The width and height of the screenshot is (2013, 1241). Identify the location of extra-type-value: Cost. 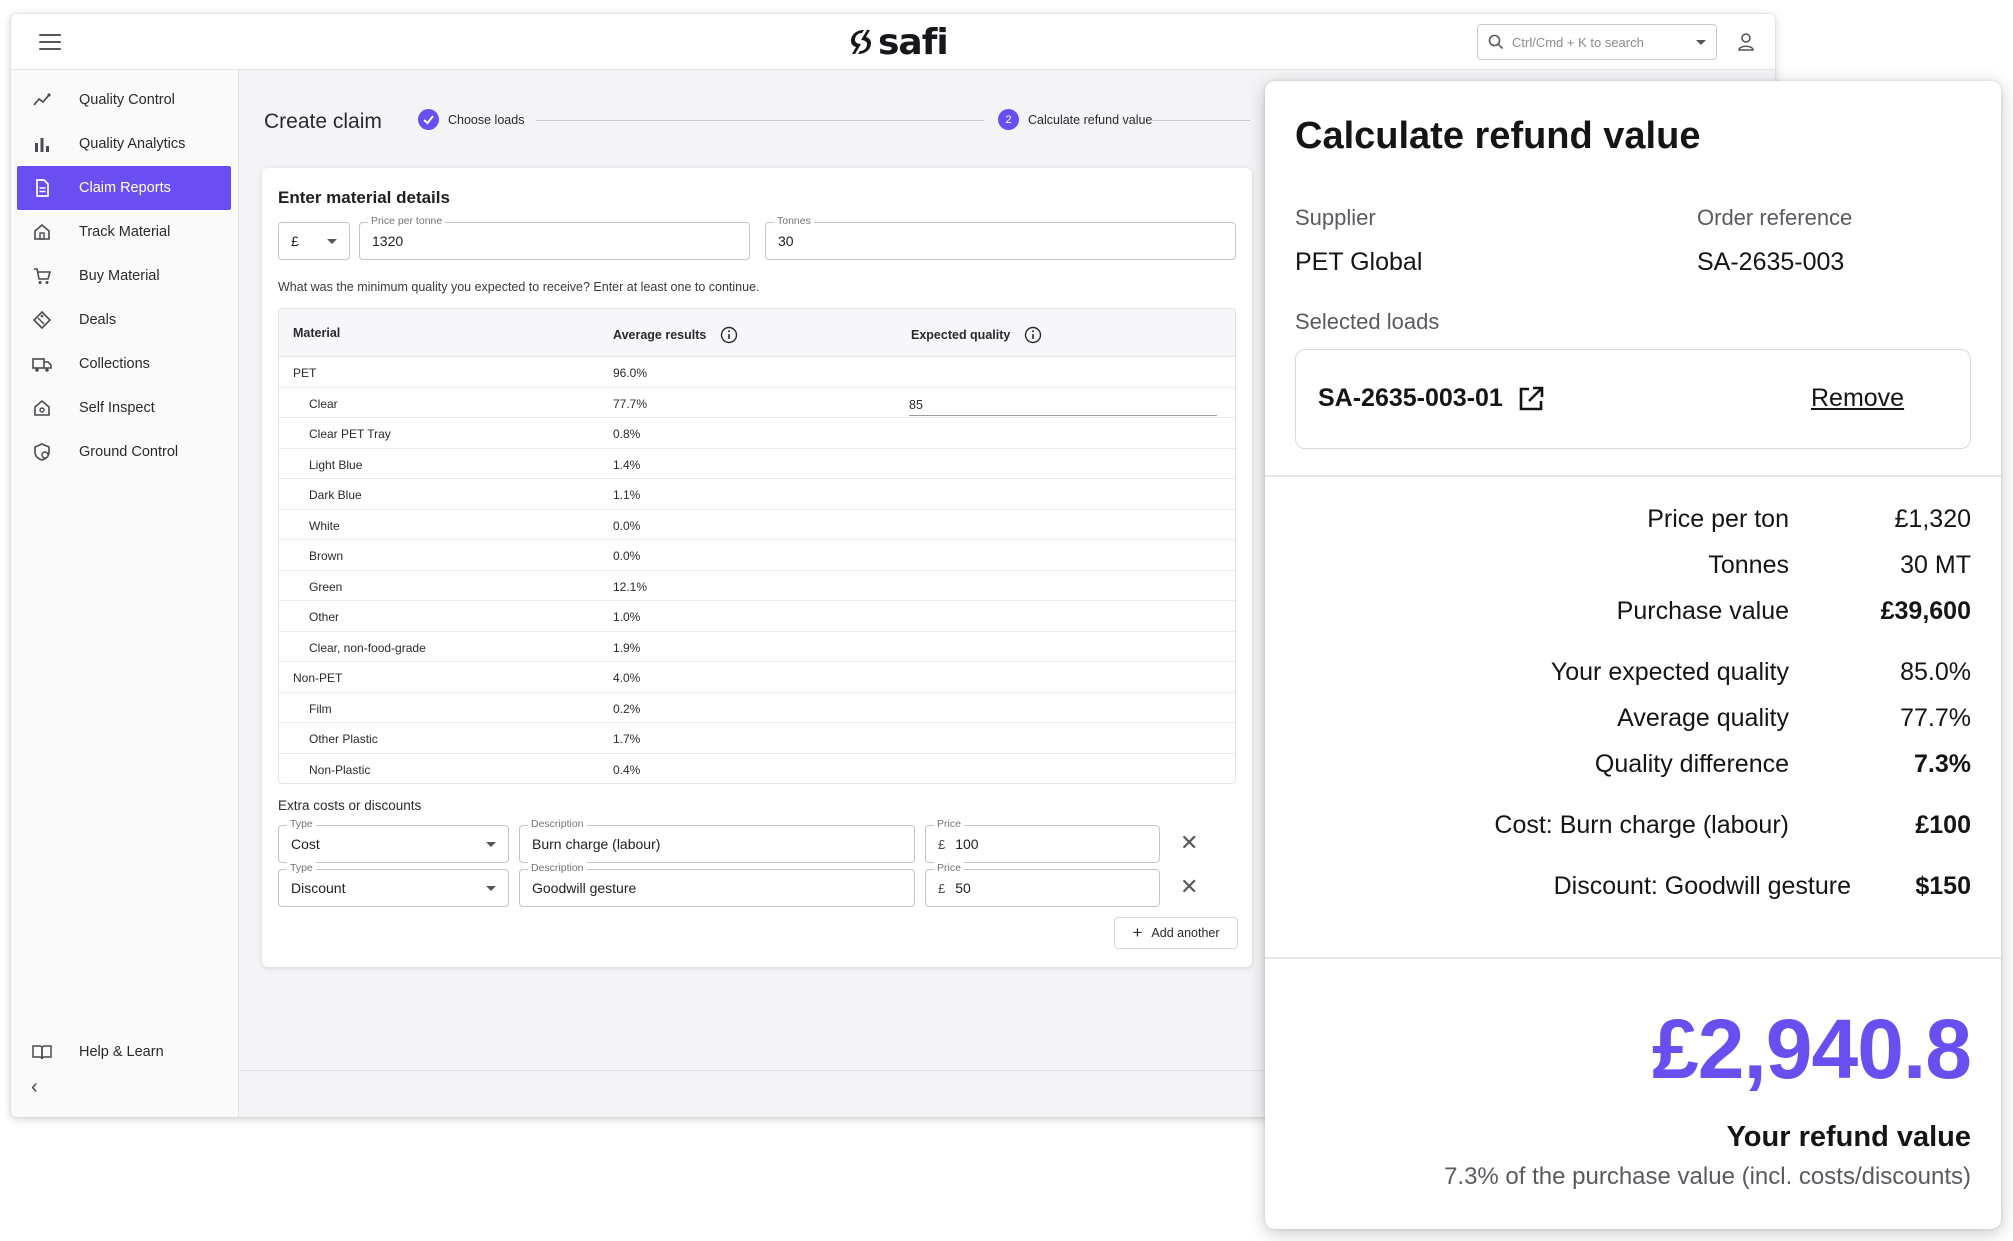
(305, 844).